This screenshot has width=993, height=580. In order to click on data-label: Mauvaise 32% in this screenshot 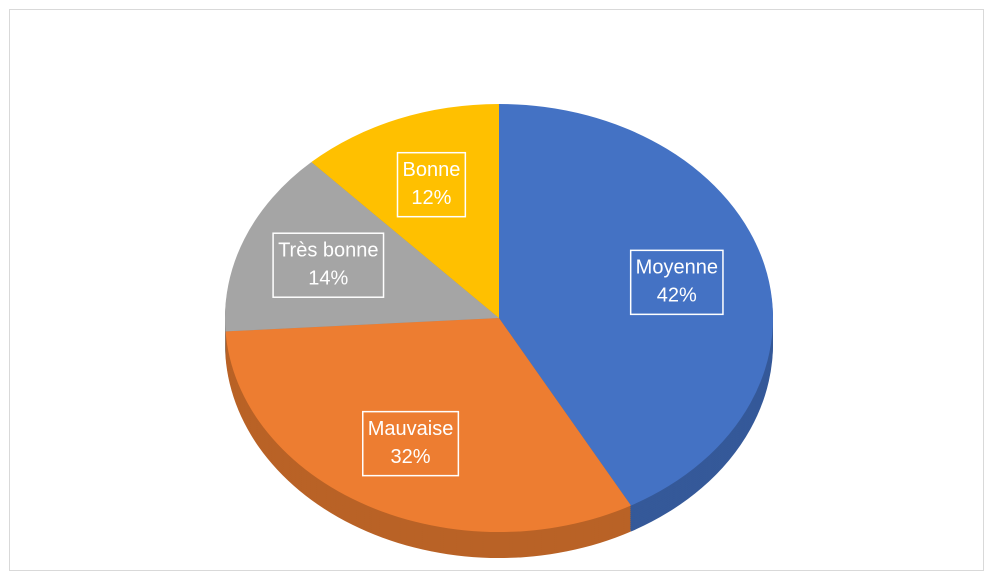, I will do `click(411, 443)`.